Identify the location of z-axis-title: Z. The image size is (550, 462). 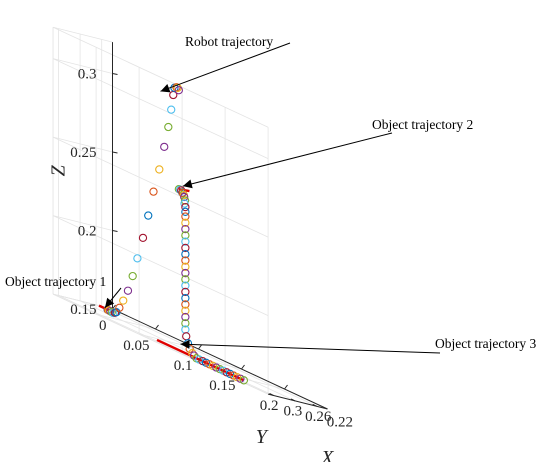
(59, 170).